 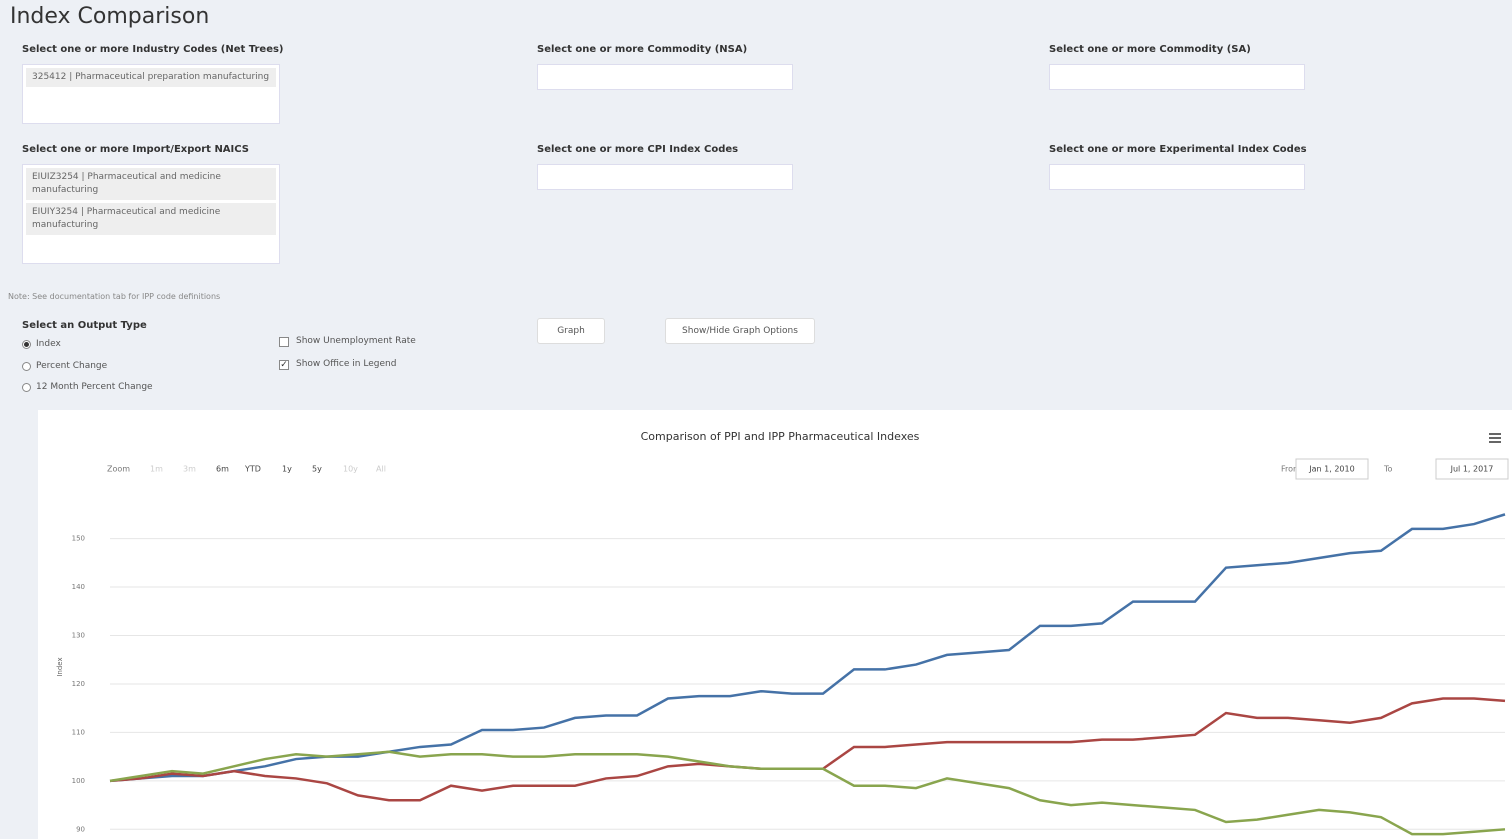 What do you see at coordinates (60, 666) in the screenshot?
I see `y-axis-title: Index` at bounding box center [60, 666].